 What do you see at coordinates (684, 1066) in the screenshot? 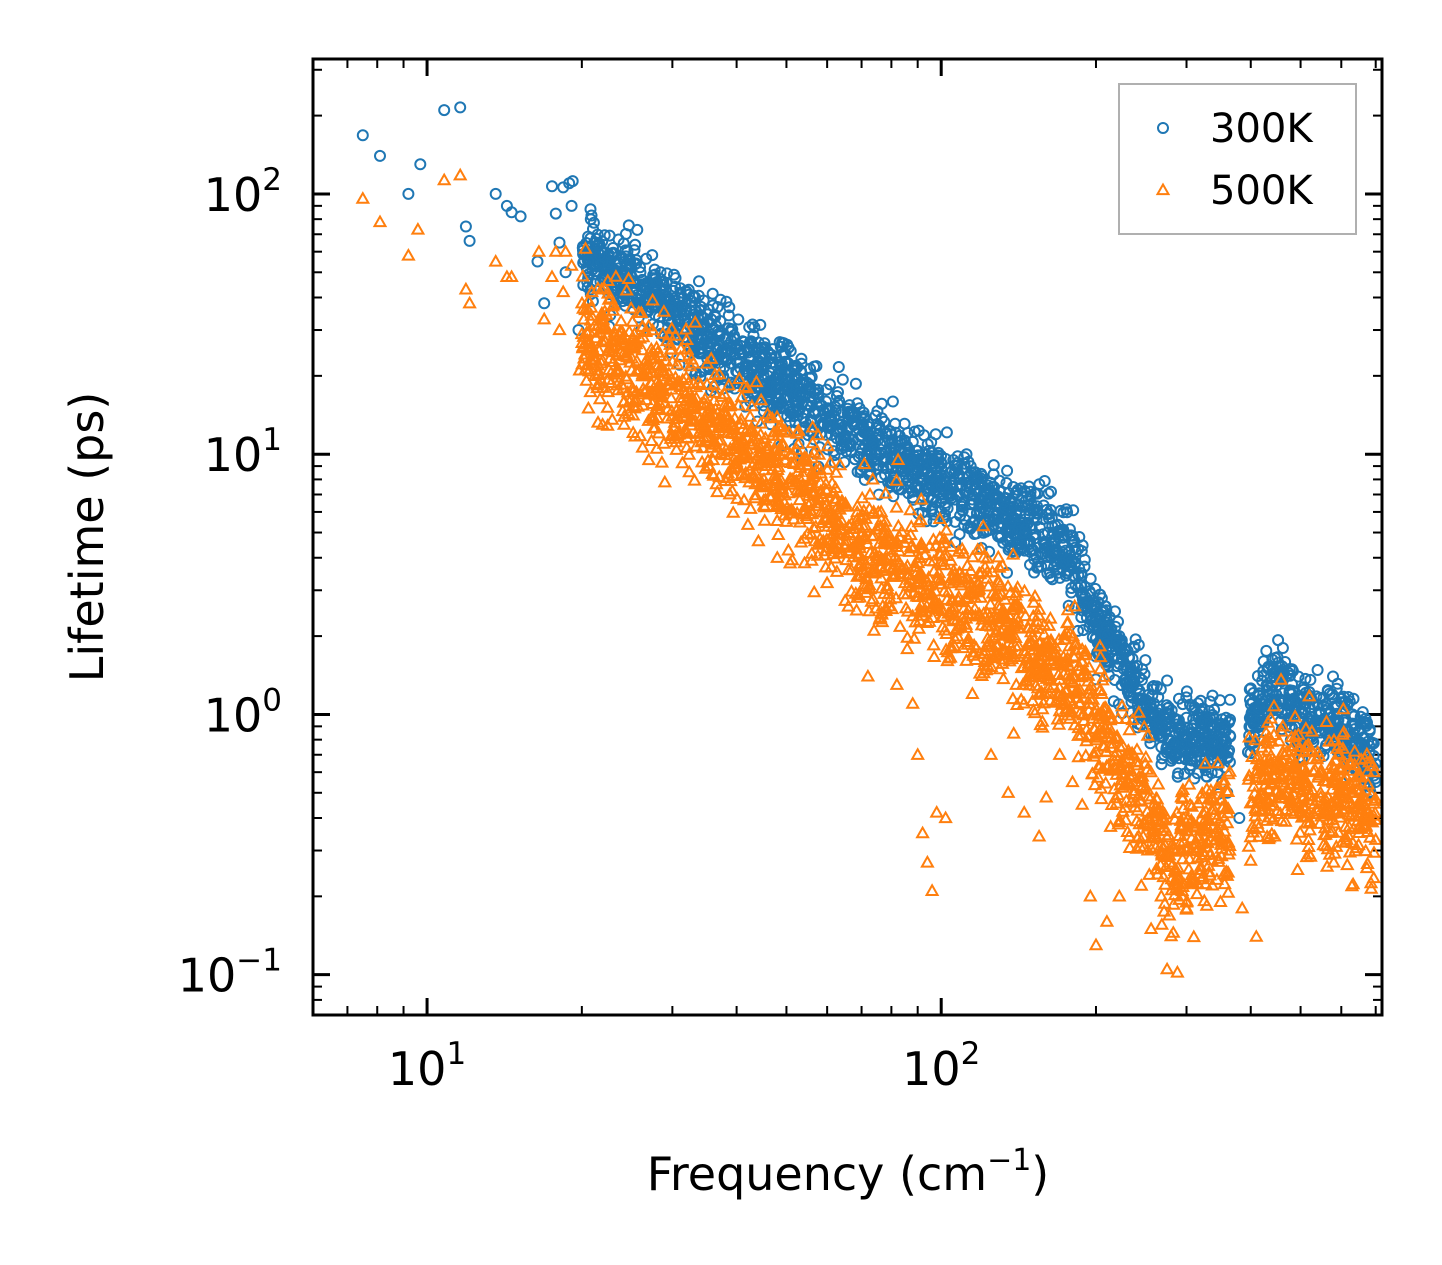
I see `x-tick-labels: 101 102` at bounding box center [684, 1066].